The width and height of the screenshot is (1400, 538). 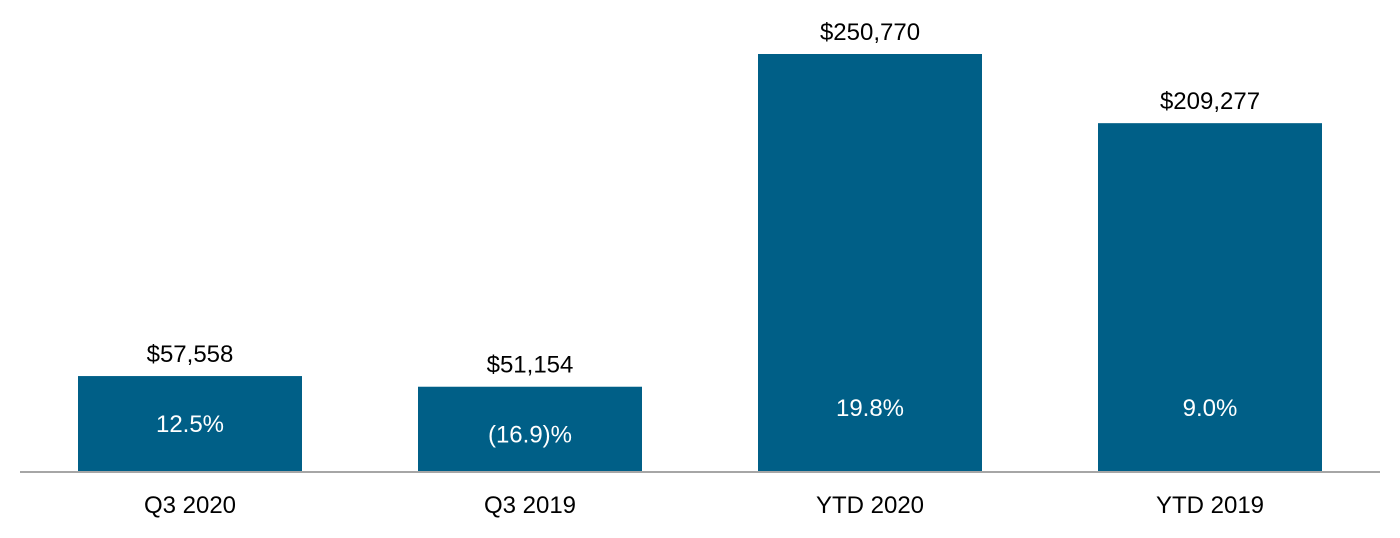 I want to click on x-tick-label: Q3 2019, so click(x=530, y=505).